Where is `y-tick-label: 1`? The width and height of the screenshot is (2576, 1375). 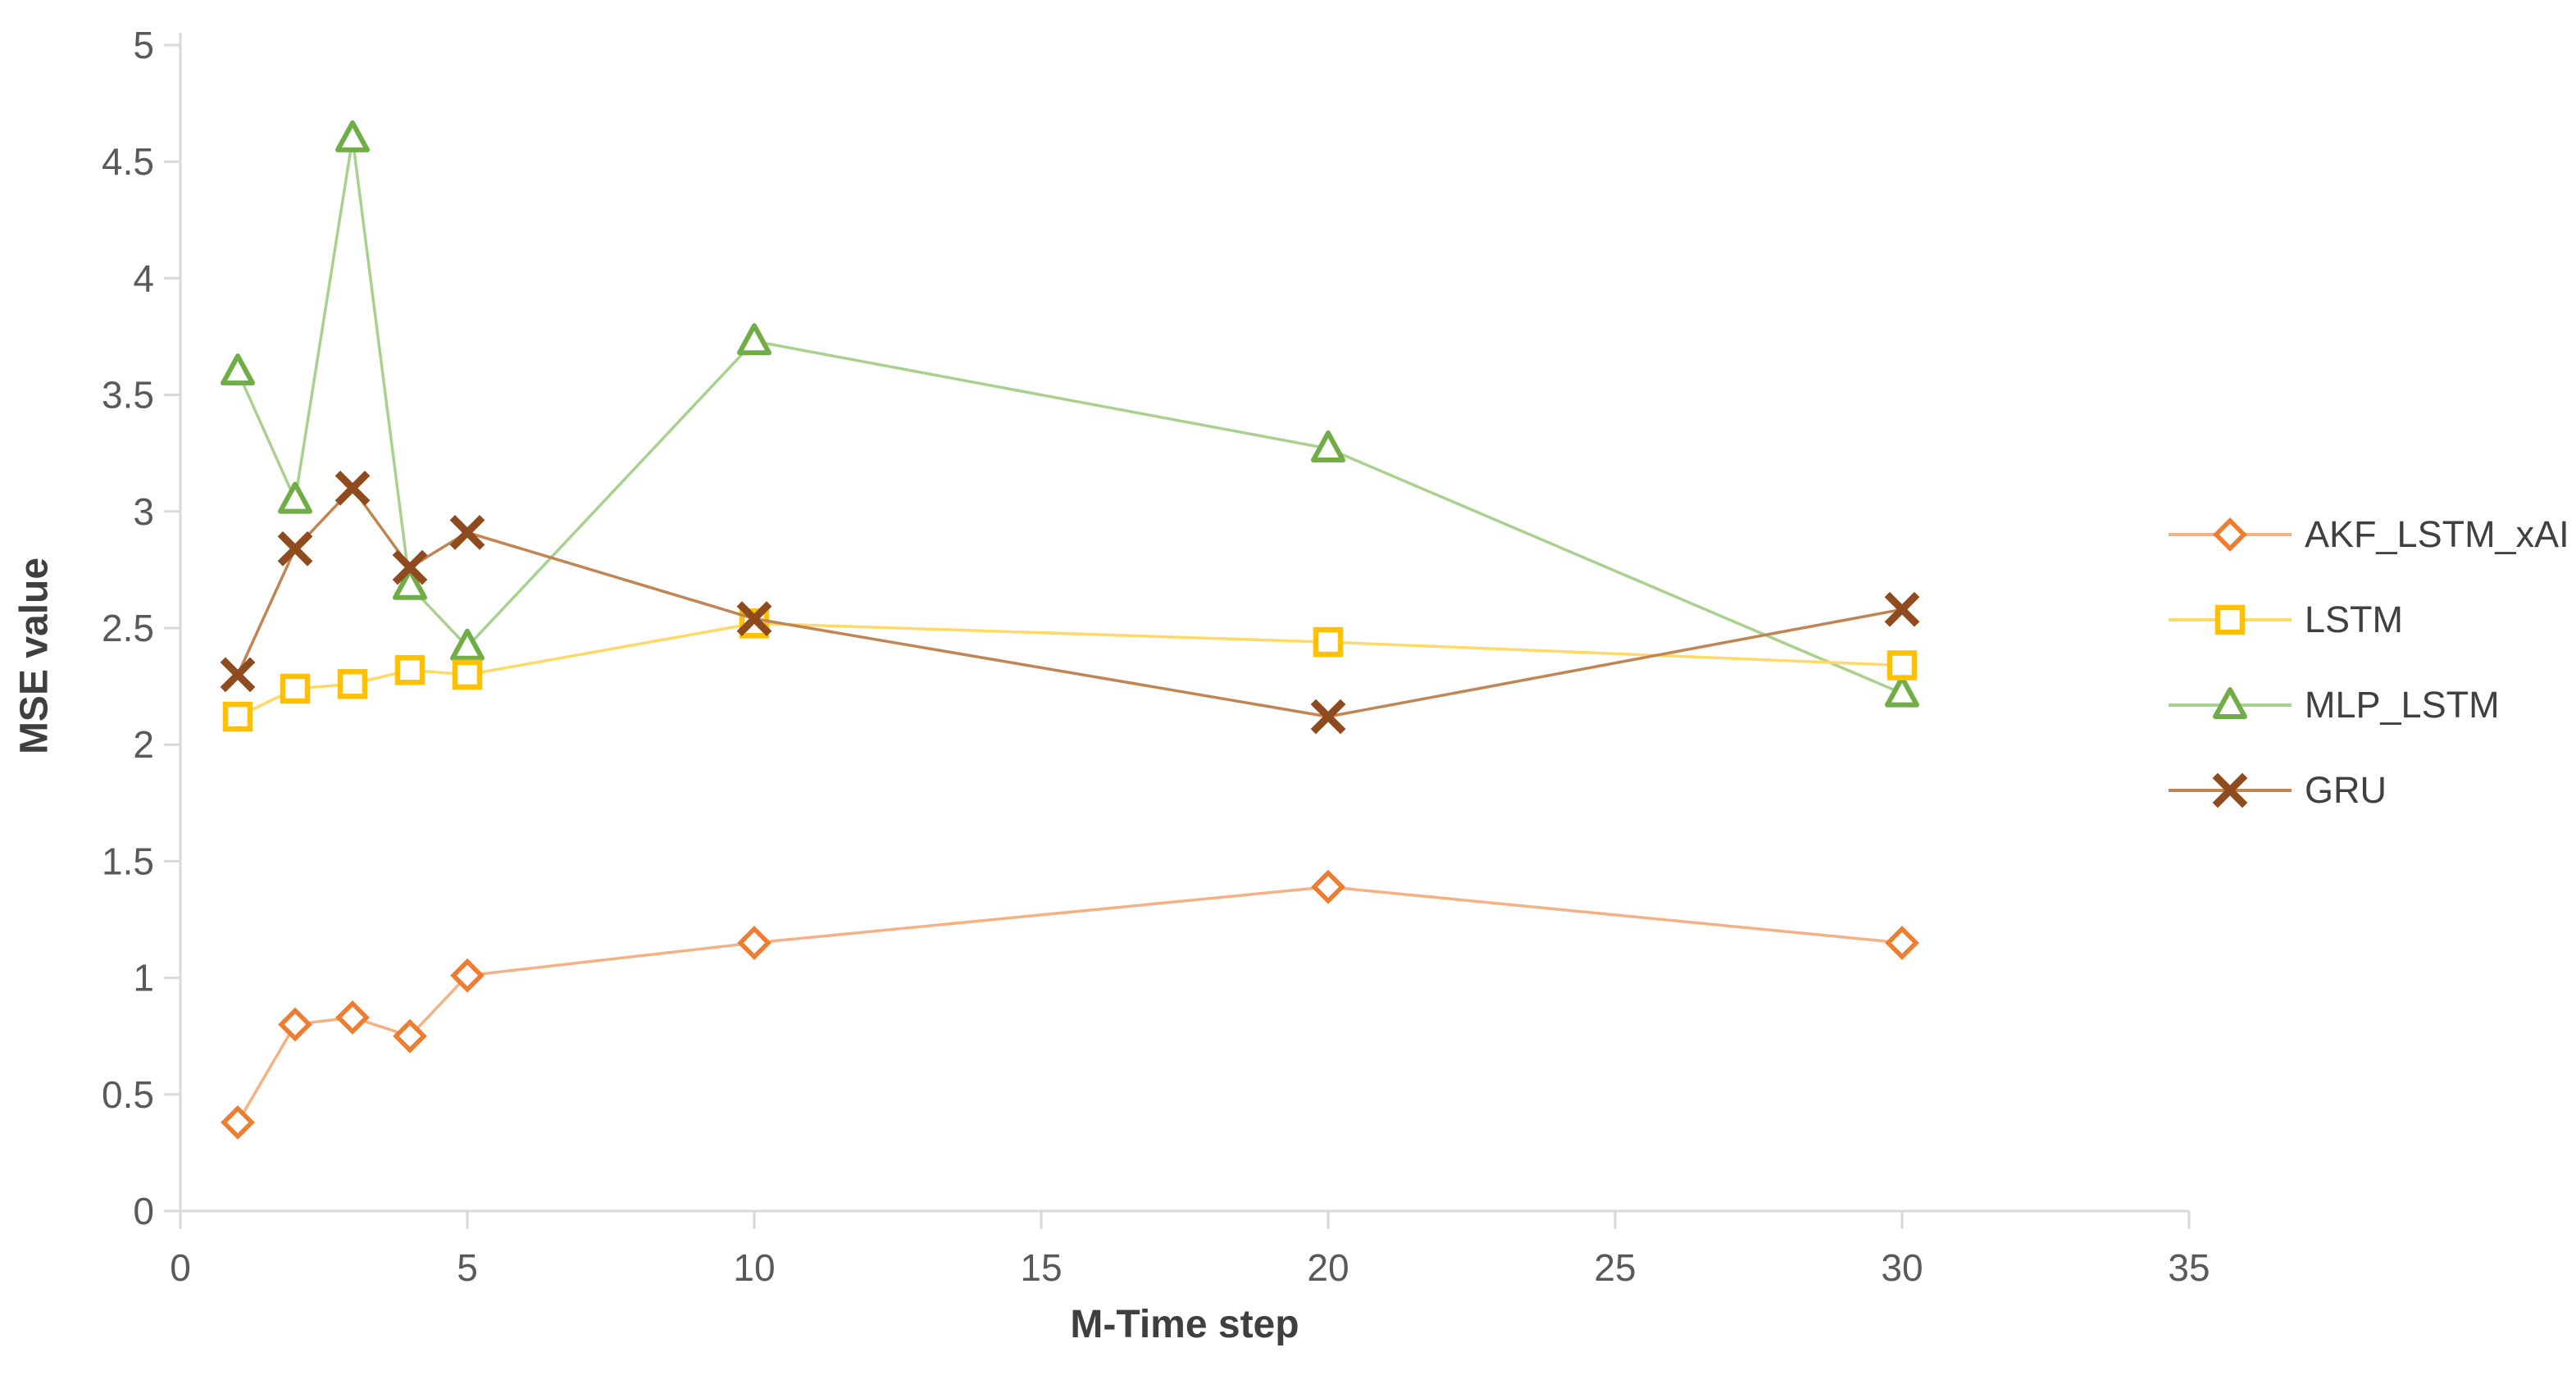
y-tick-label: 1 is located at coordinates (144, 978).